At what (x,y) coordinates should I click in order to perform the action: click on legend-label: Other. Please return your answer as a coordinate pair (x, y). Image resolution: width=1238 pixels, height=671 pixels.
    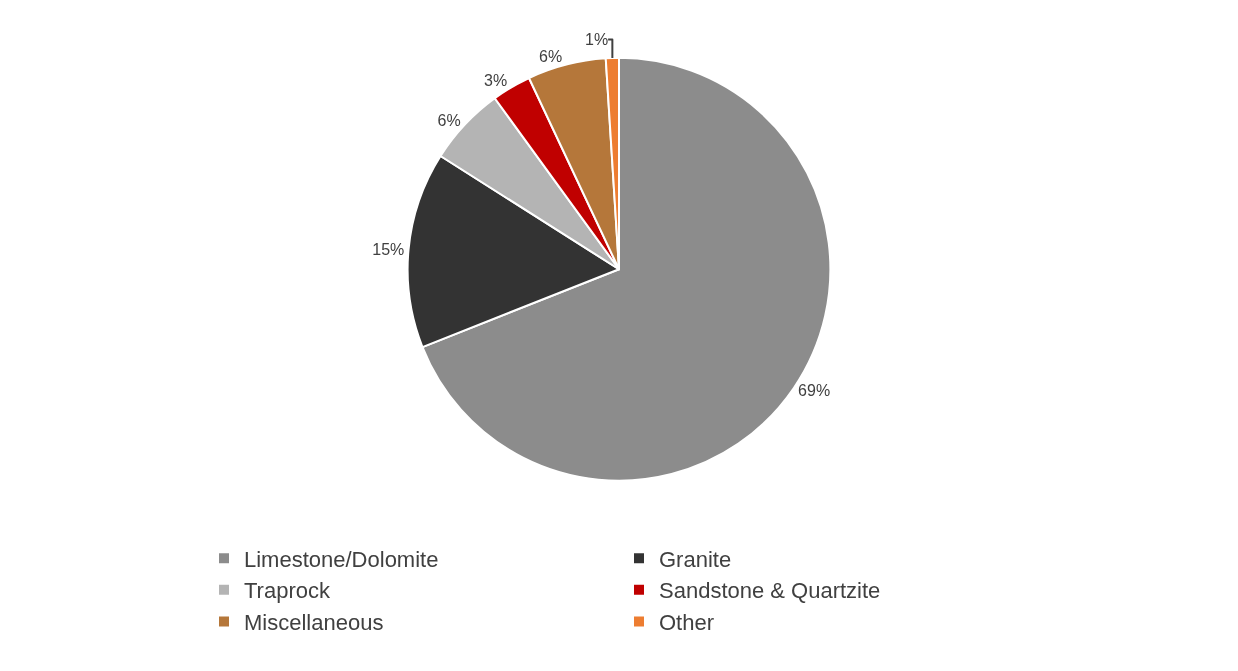
    Looking at the image, I should click on (687, 622).